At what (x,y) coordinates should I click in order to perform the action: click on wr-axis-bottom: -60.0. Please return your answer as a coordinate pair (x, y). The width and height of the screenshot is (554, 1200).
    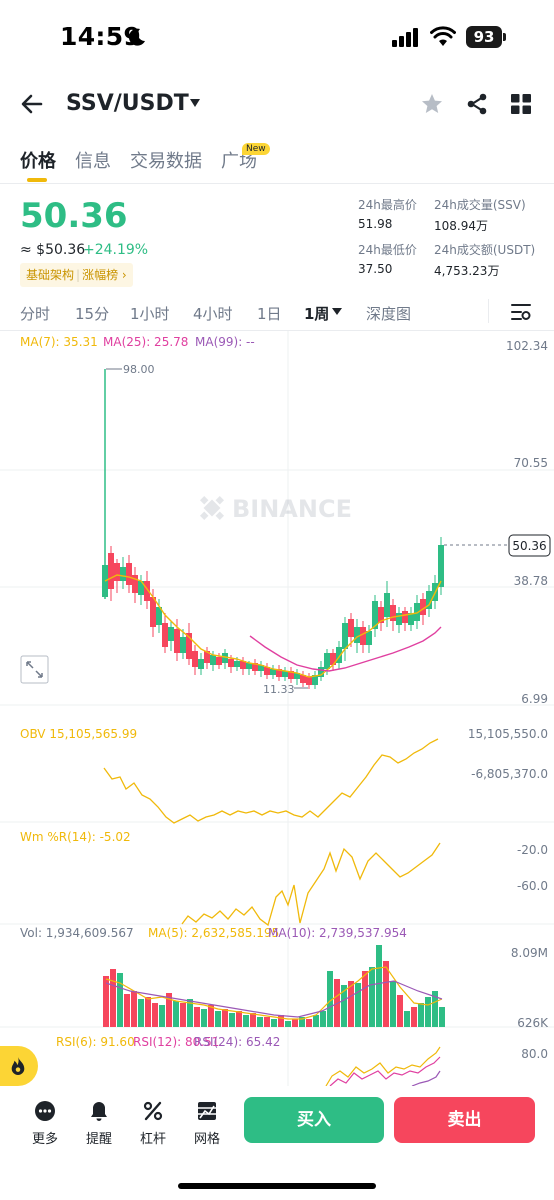
    Looking at the image, I should click on (532, 886).